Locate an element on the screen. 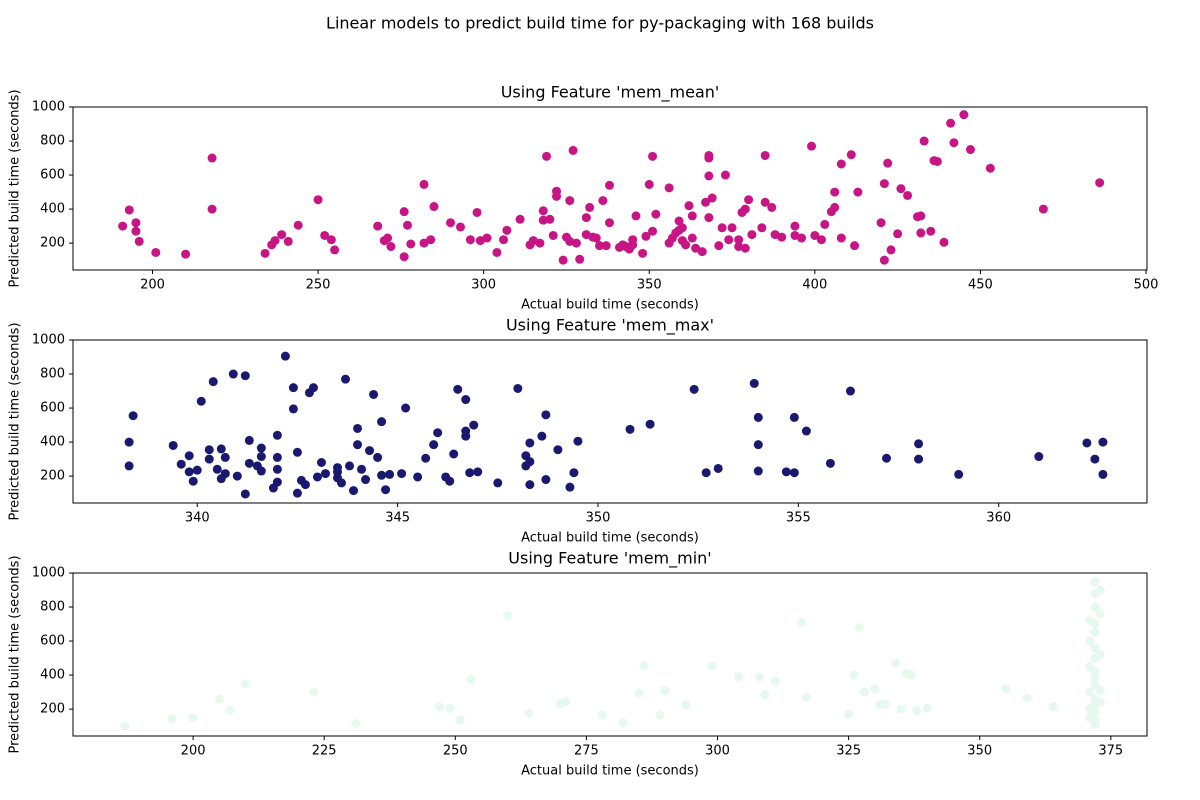 Image resolution: width=1200 pixels, height=800 pixels. y-tick-label: 200 is located at coordinates (52, 243).